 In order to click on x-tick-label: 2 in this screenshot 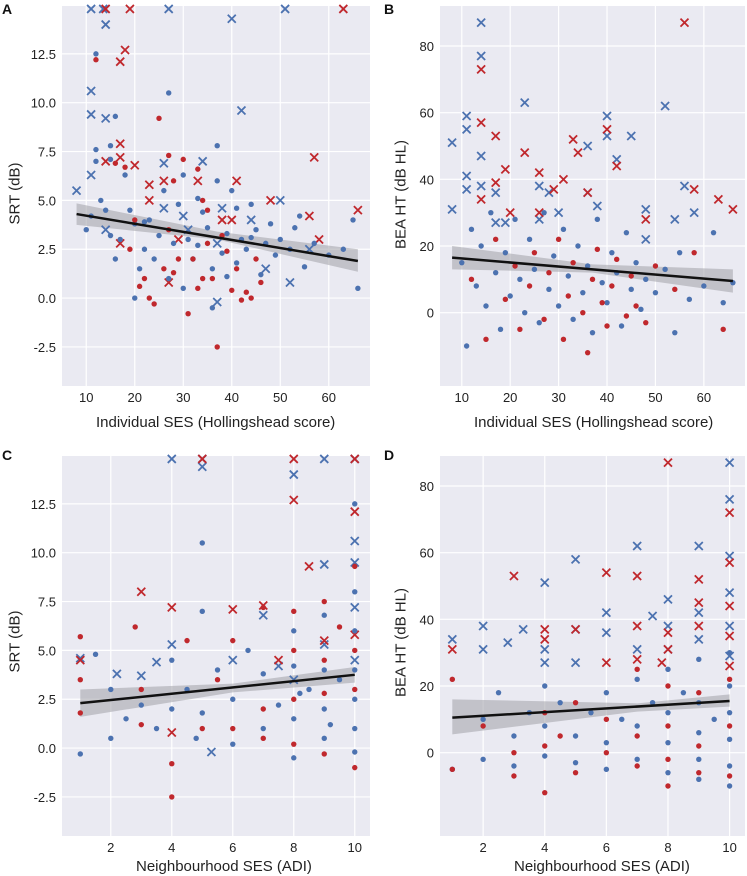, I will do `click(483, 847)`.